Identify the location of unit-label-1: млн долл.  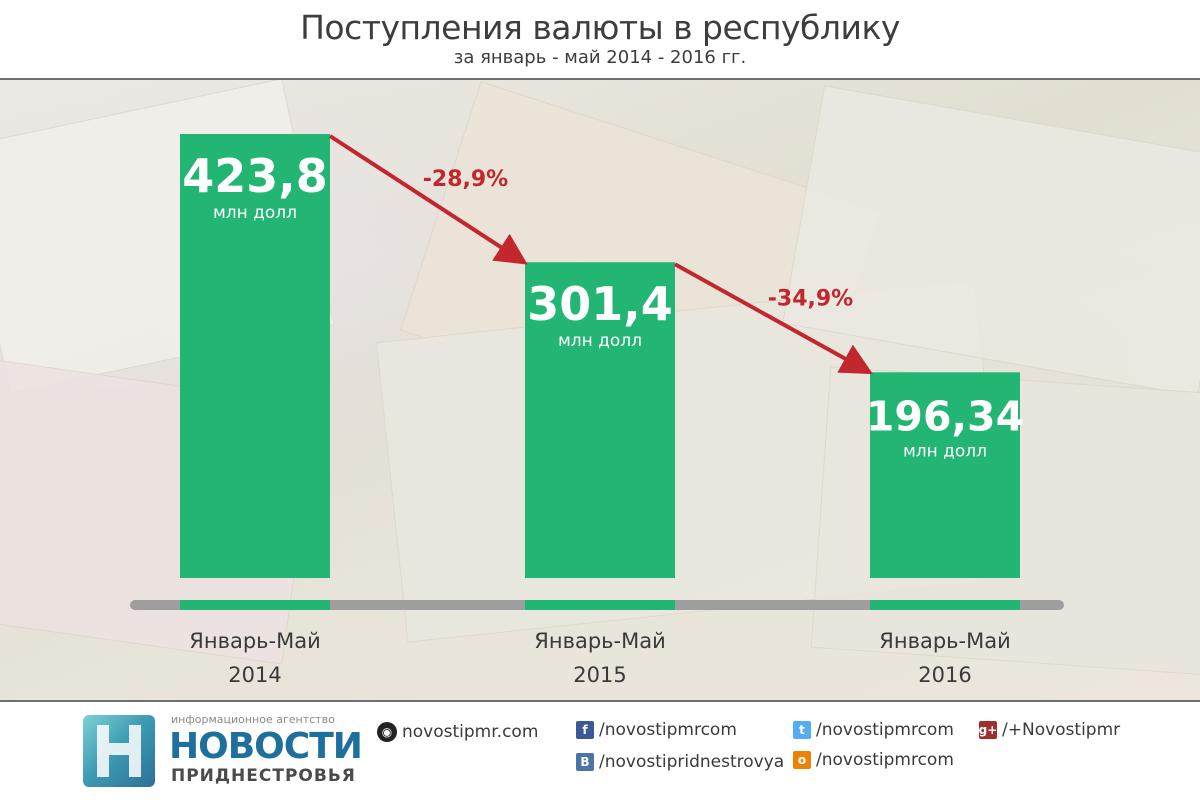
(255, 213).